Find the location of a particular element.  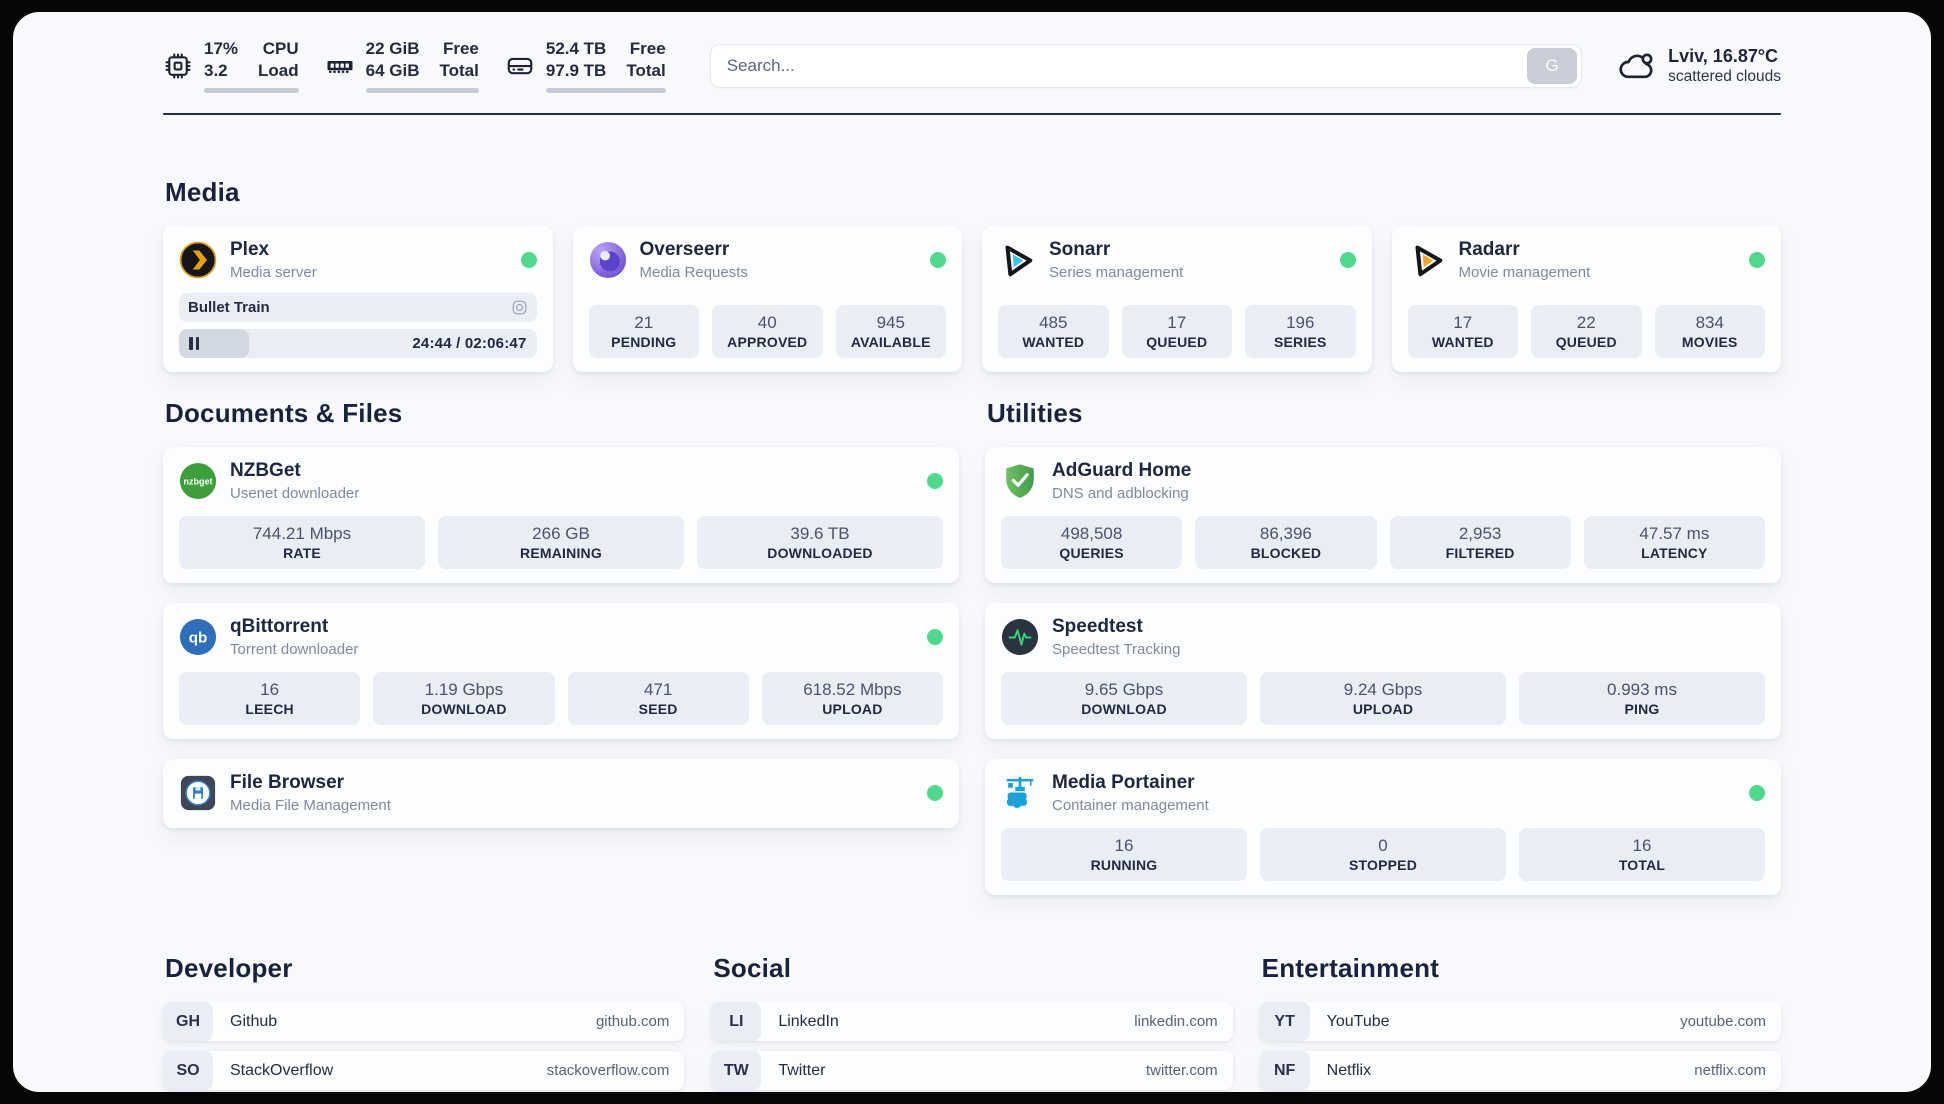

stat-pill: 618.52 Mbps UPLOAD is located at coordinates (852, 698).